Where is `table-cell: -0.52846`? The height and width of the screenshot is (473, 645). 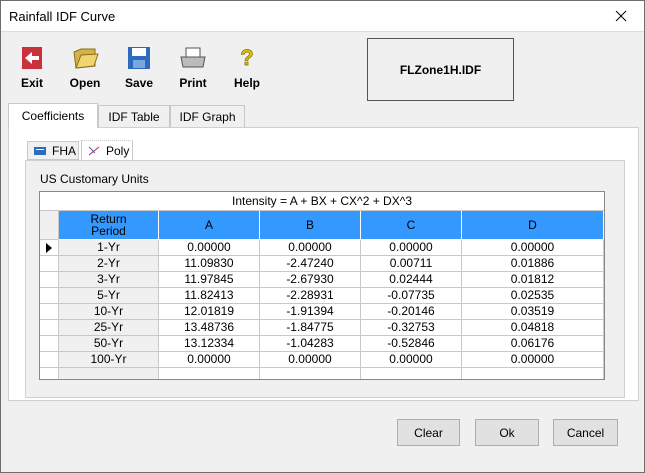 table-cell: -0.52846 is located at coordinates (411, 344).